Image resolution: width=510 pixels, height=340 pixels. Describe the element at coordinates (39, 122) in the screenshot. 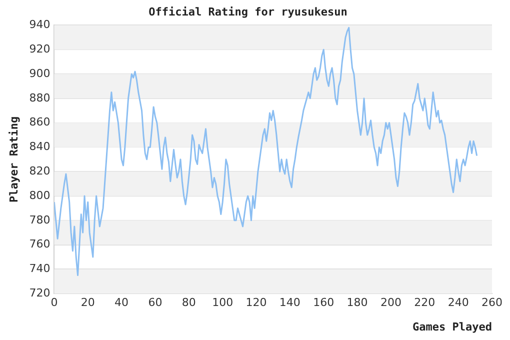

I see `y-tick-label: 860` at that location.